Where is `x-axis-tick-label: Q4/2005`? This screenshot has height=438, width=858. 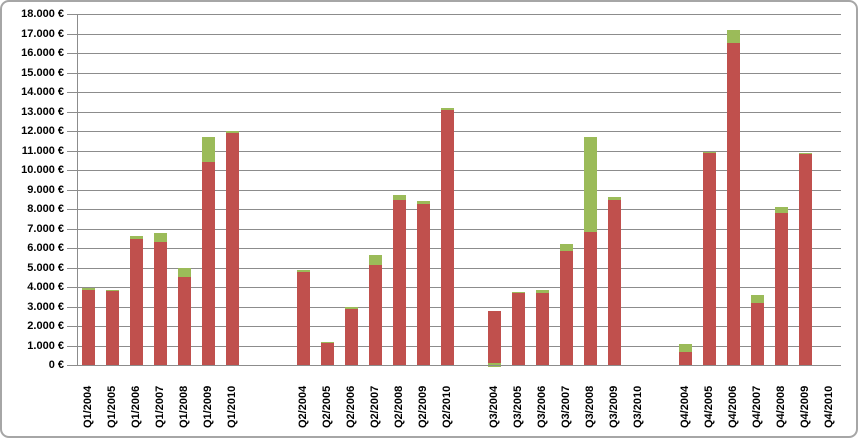
x-axis-tick-label: Q4/2005 is located at coordinates (709, 406).